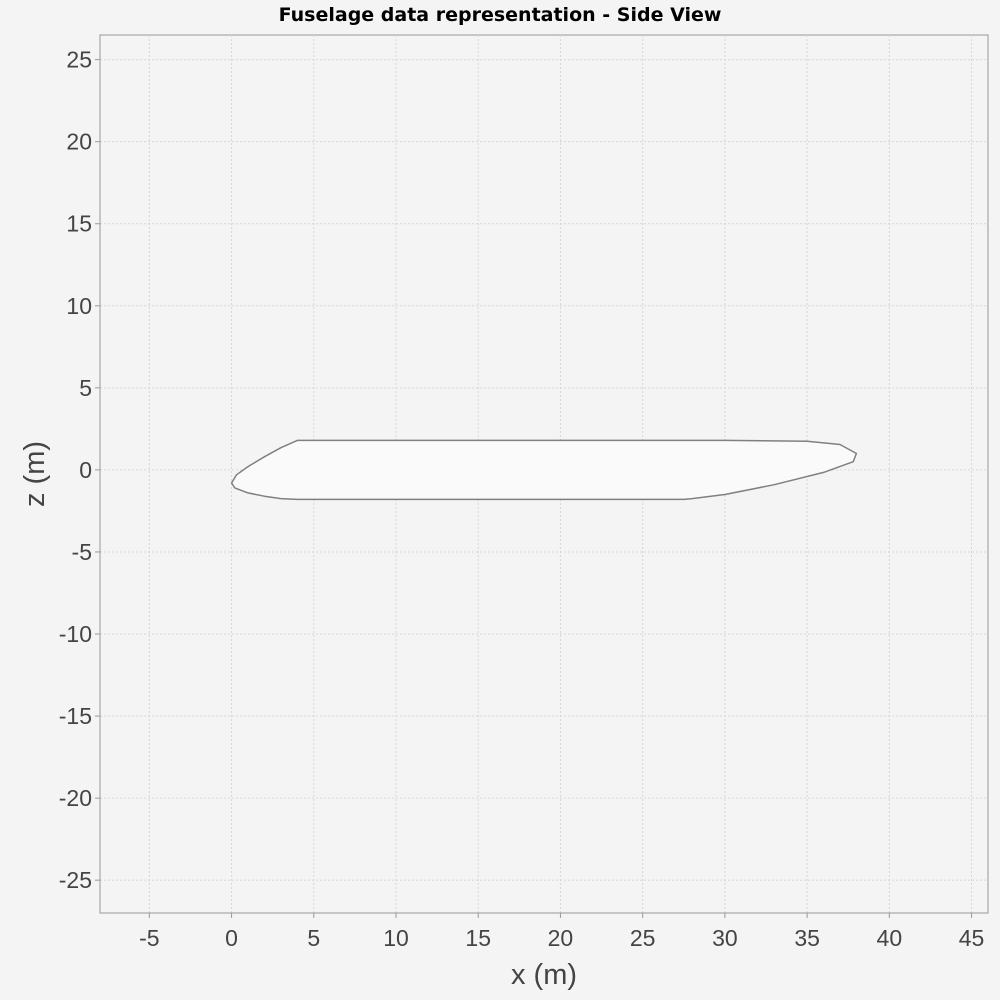  What do you see at coordinates (85, 470) in the screenshot?
I see `y-tick-label: 0` at bounding box center [85, 470].